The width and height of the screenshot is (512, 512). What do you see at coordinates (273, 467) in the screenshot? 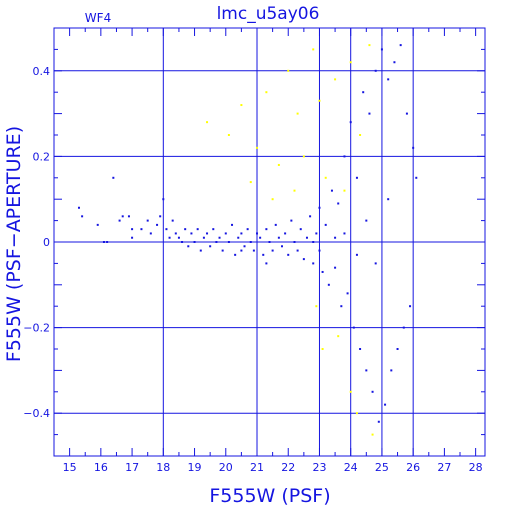
I see `x-tick-labels: 15 16 17 18 19 20 21 22 23 24 25 26 27 28` at bounding box center [273, 467].